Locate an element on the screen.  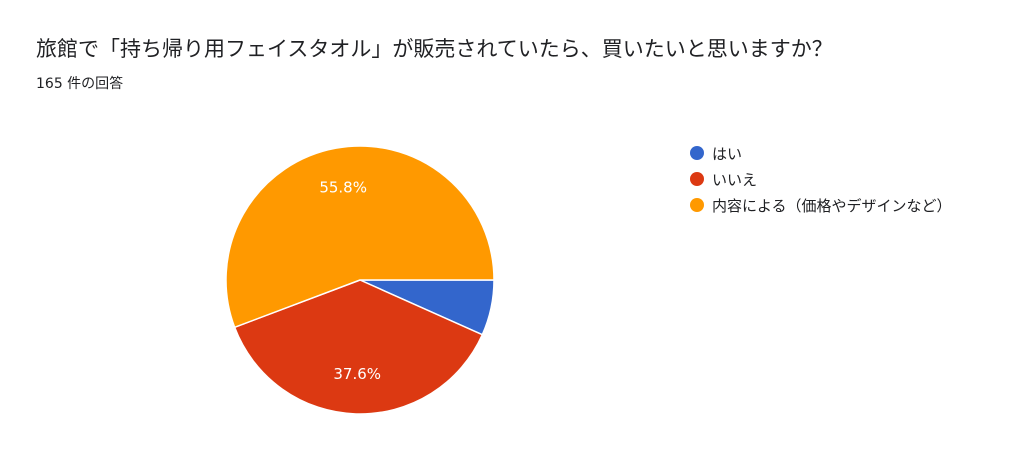
chart-legend: はいいいえ内容による（価格やデザインなど） is located at coordinates (821, 179).